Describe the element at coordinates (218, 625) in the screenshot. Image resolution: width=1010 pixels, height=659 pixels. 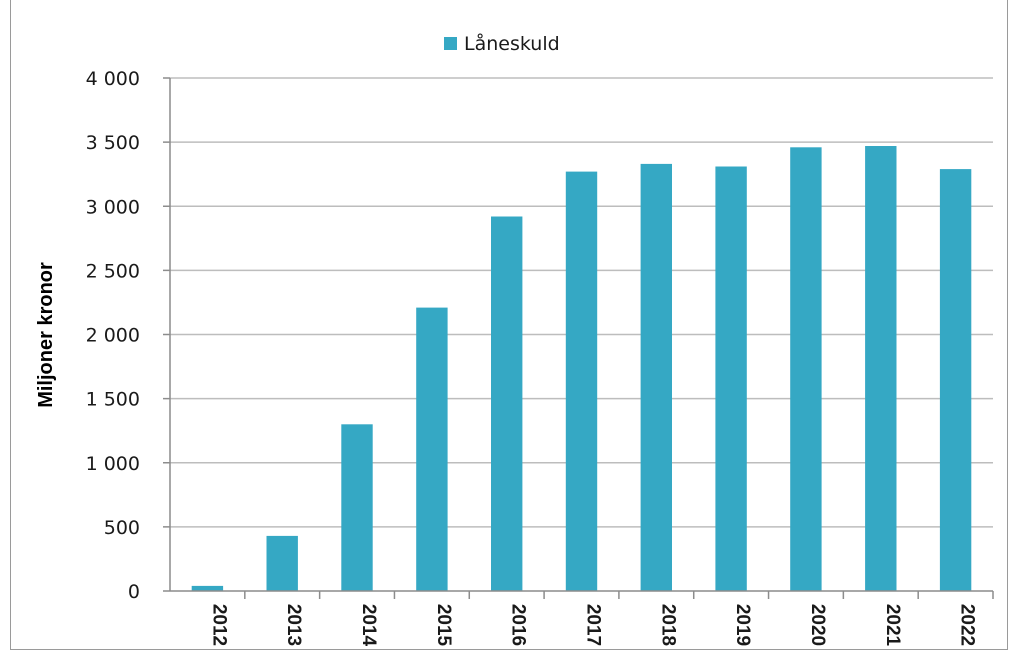
I see `x-tick-label: 2012` at that location.